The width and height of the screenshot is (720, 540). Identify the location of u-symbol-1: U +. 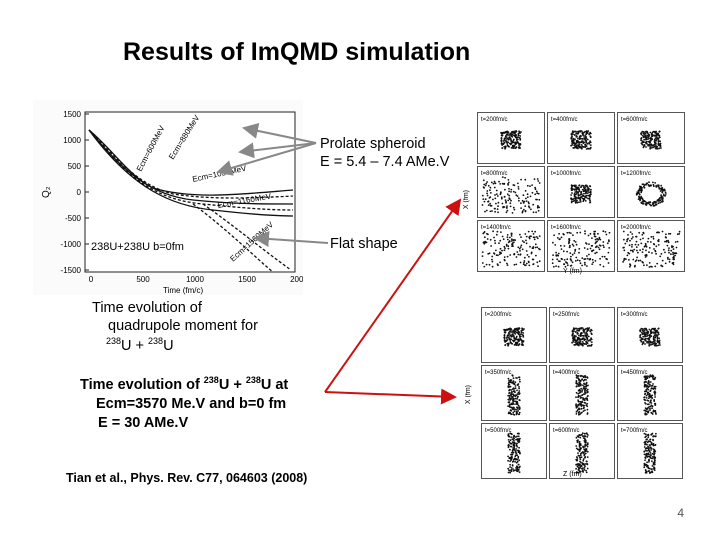
(135, 346).